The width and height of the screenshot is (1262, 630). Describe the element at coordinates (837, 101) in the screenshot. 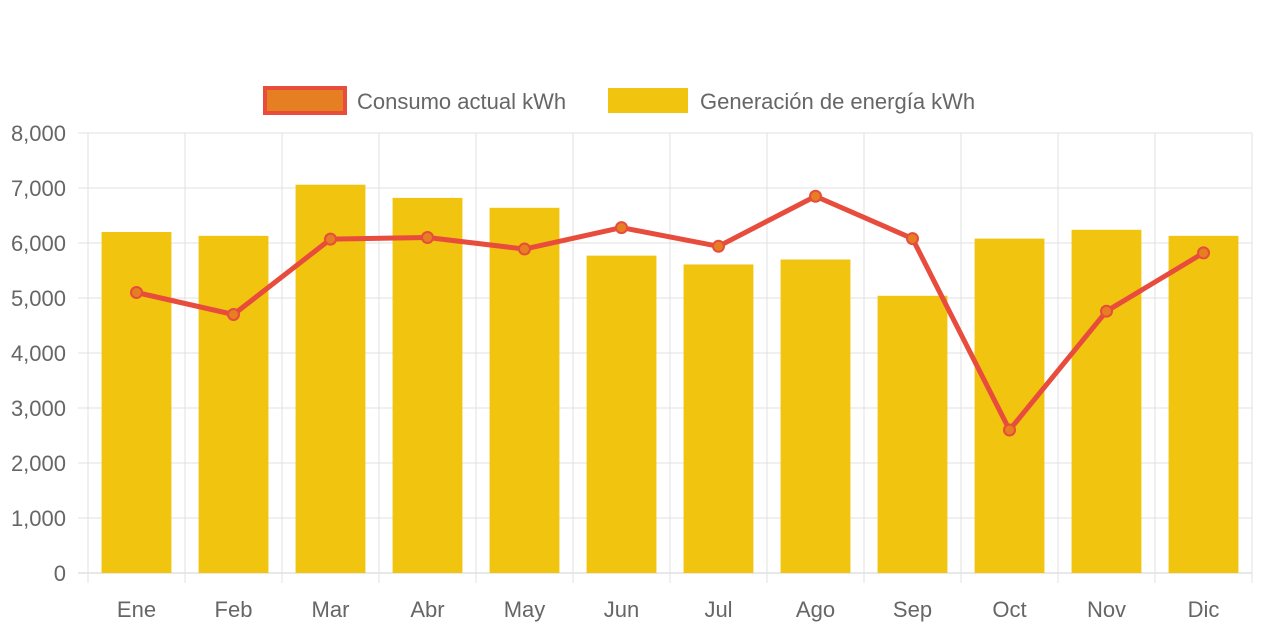

I see `legend-label-generacion: Generación de energía kWh` at that location.